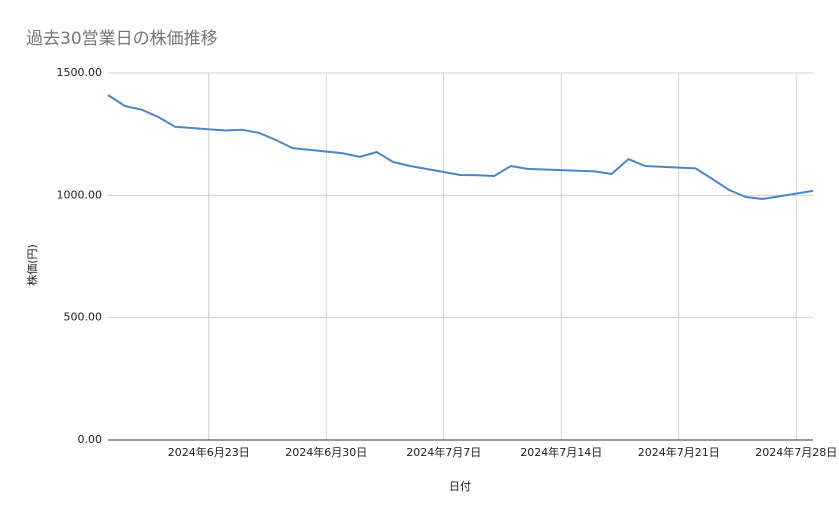 The height and width of the screenshot is (519, 839). What do you see at coordinates (80, 194) in the screenshot?
I see `y-tick-label: 1000.00` at bounding box center [80, 194].